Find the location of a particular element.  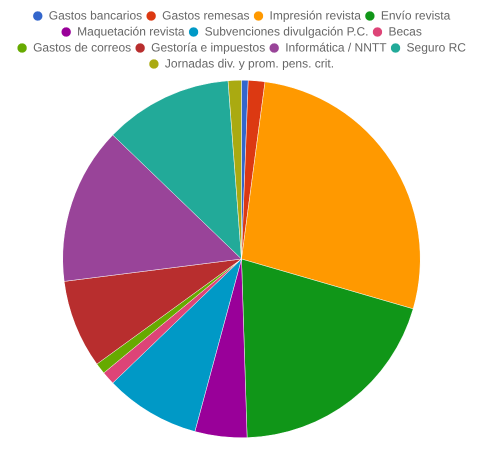

legend-label: Informática / NNTT is located at coordinates (336, 47).